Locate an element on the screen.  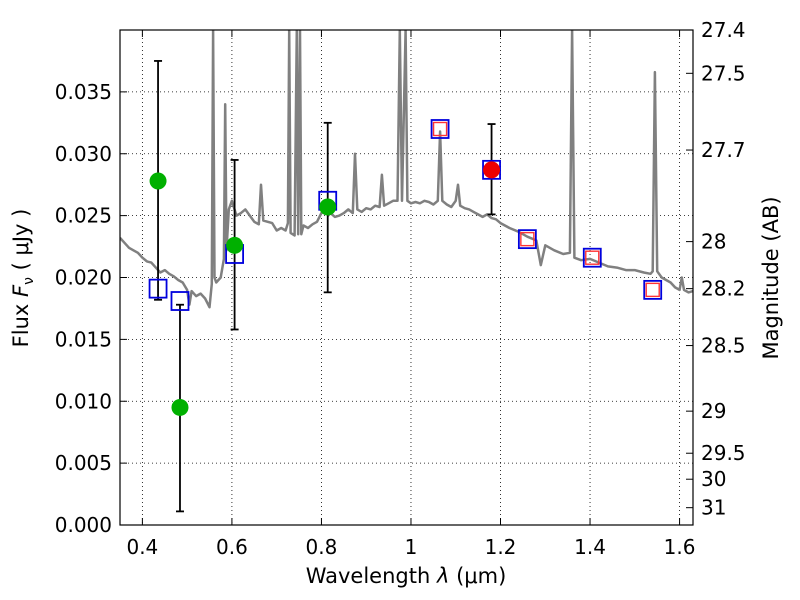
x-axis-title-suffix: (μm) is located at coordinates (477, 576).